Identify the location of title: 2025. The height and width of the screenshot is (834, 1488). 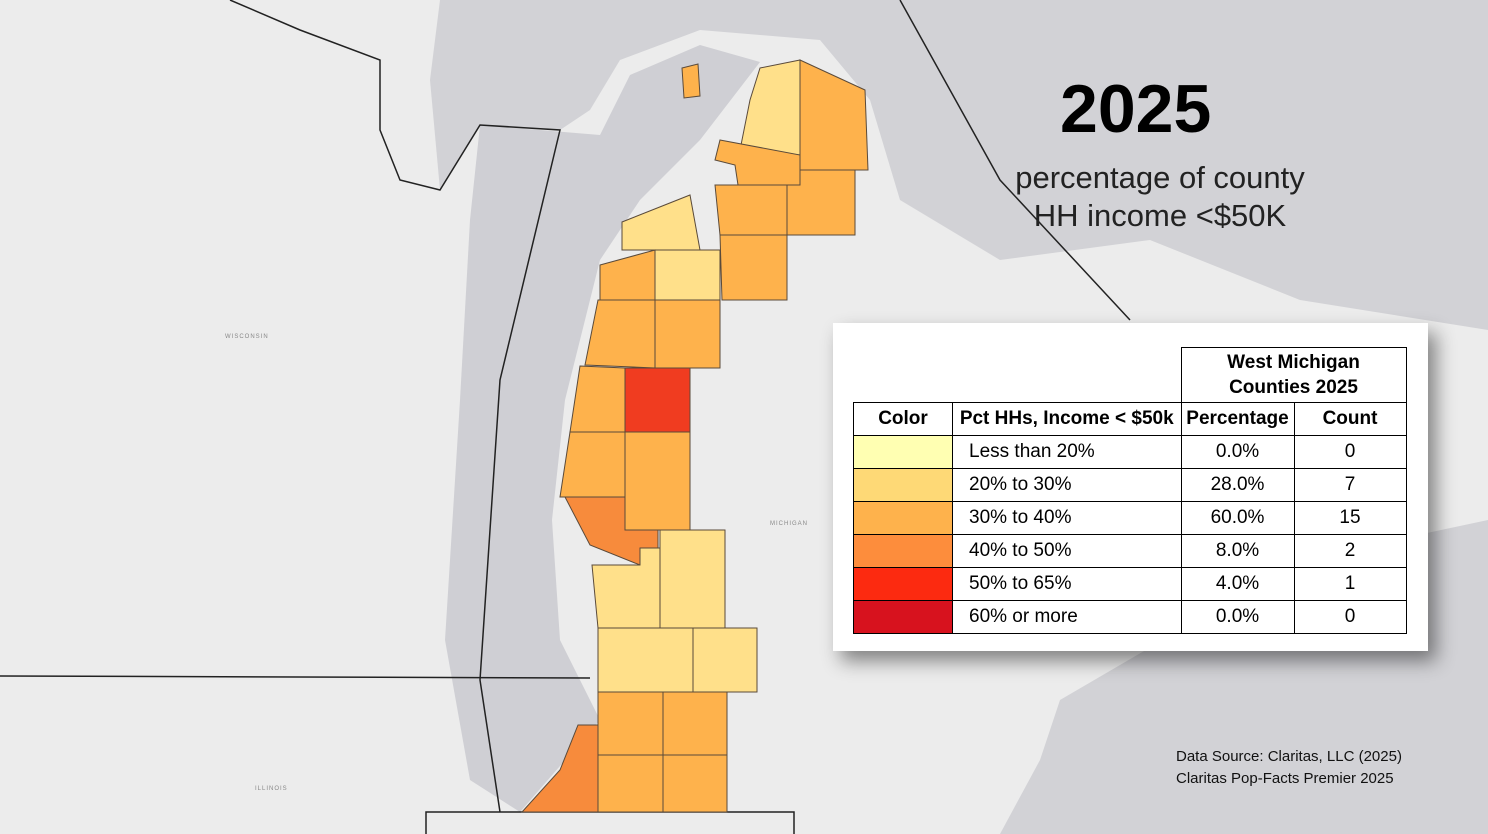
(1136, 109).